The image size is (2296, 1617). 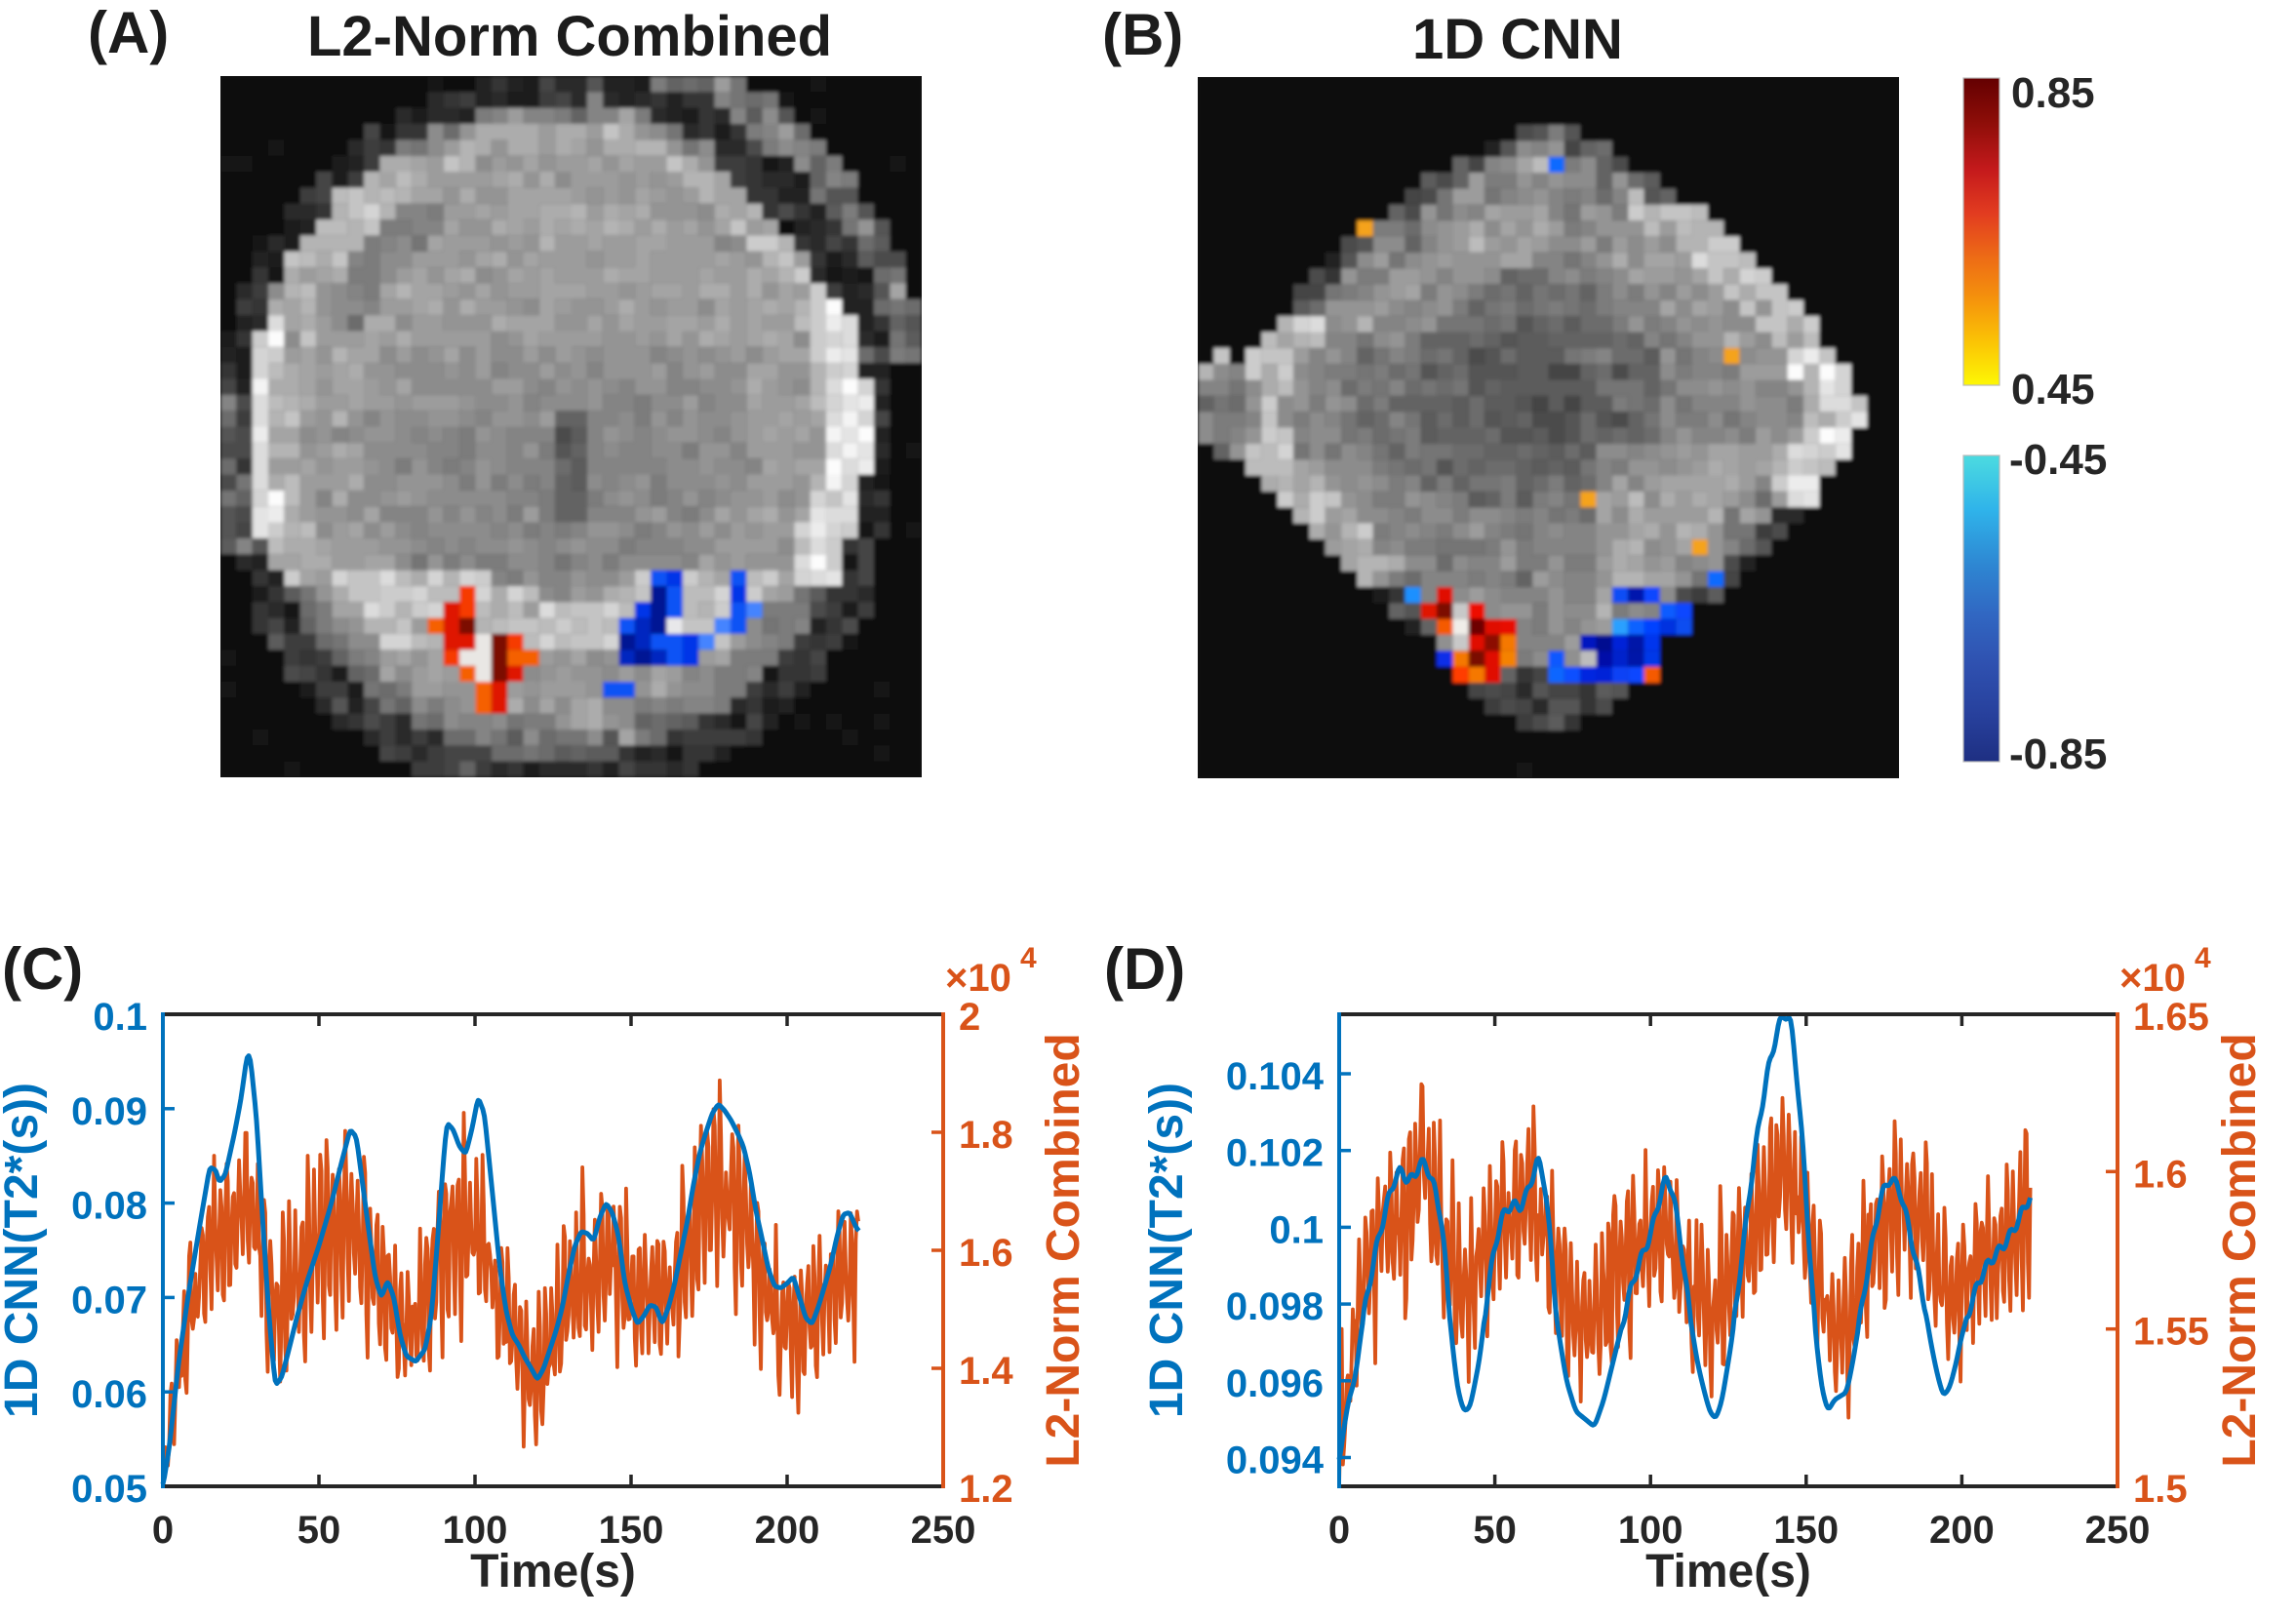 What do you see at coordinates (2053, 93) in the screenshot?
I see `svg-text: 0.85` at bounding box center [2053, 93].